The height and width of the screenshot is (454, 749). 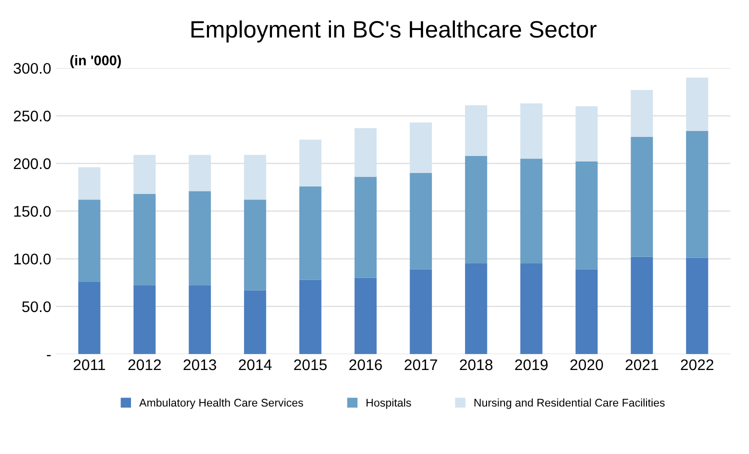 I want to click on y-tick-label: 300.0, so click(x=32, y=68).